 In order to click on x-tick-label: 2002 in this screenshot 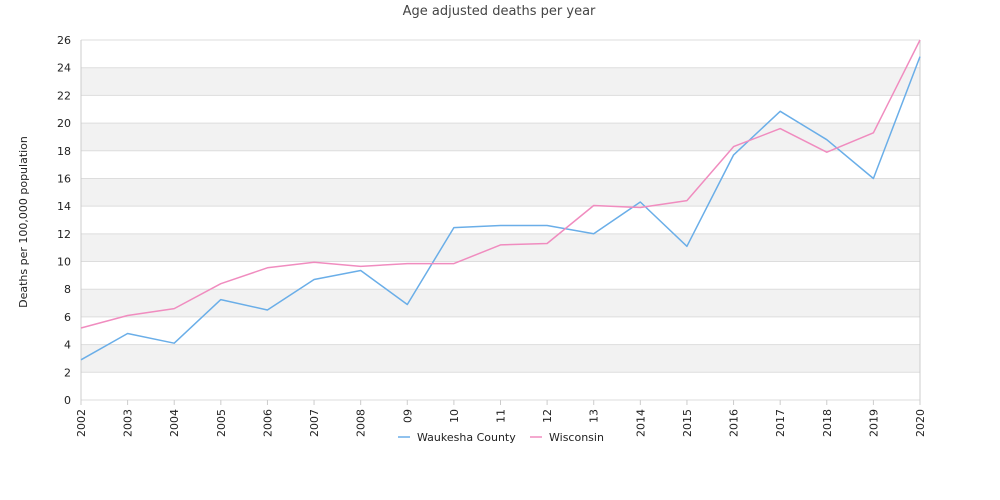, I will do `click(81, 423)`.